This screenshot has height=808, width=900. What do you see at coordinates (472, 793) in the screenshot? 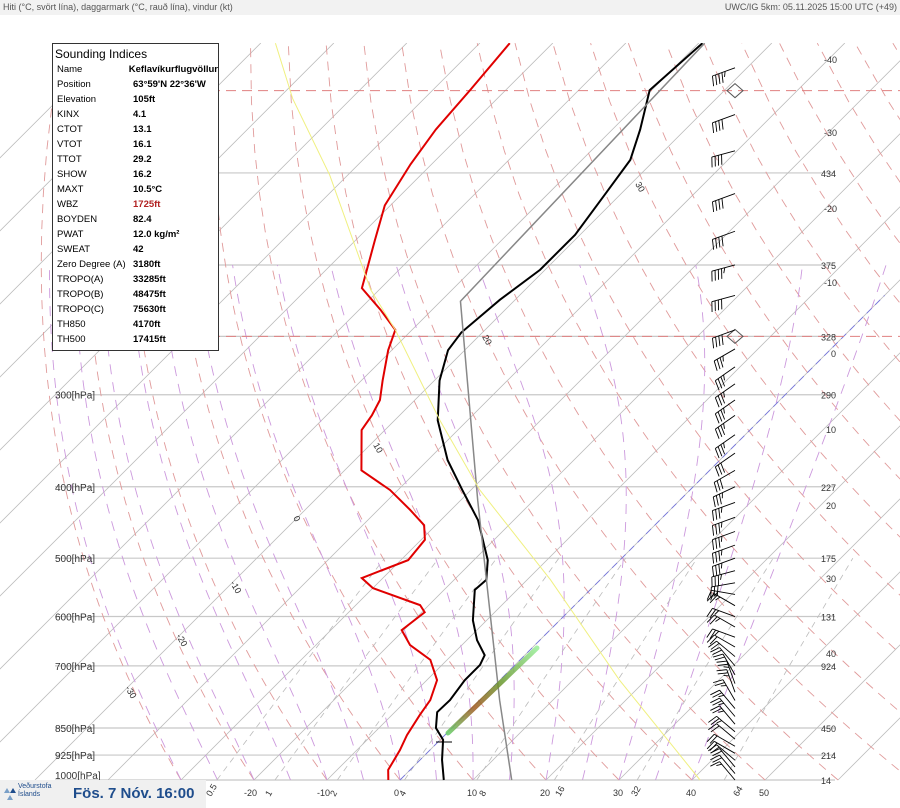
I see `x-tick-label: 10` at bounding box center [472, 793].